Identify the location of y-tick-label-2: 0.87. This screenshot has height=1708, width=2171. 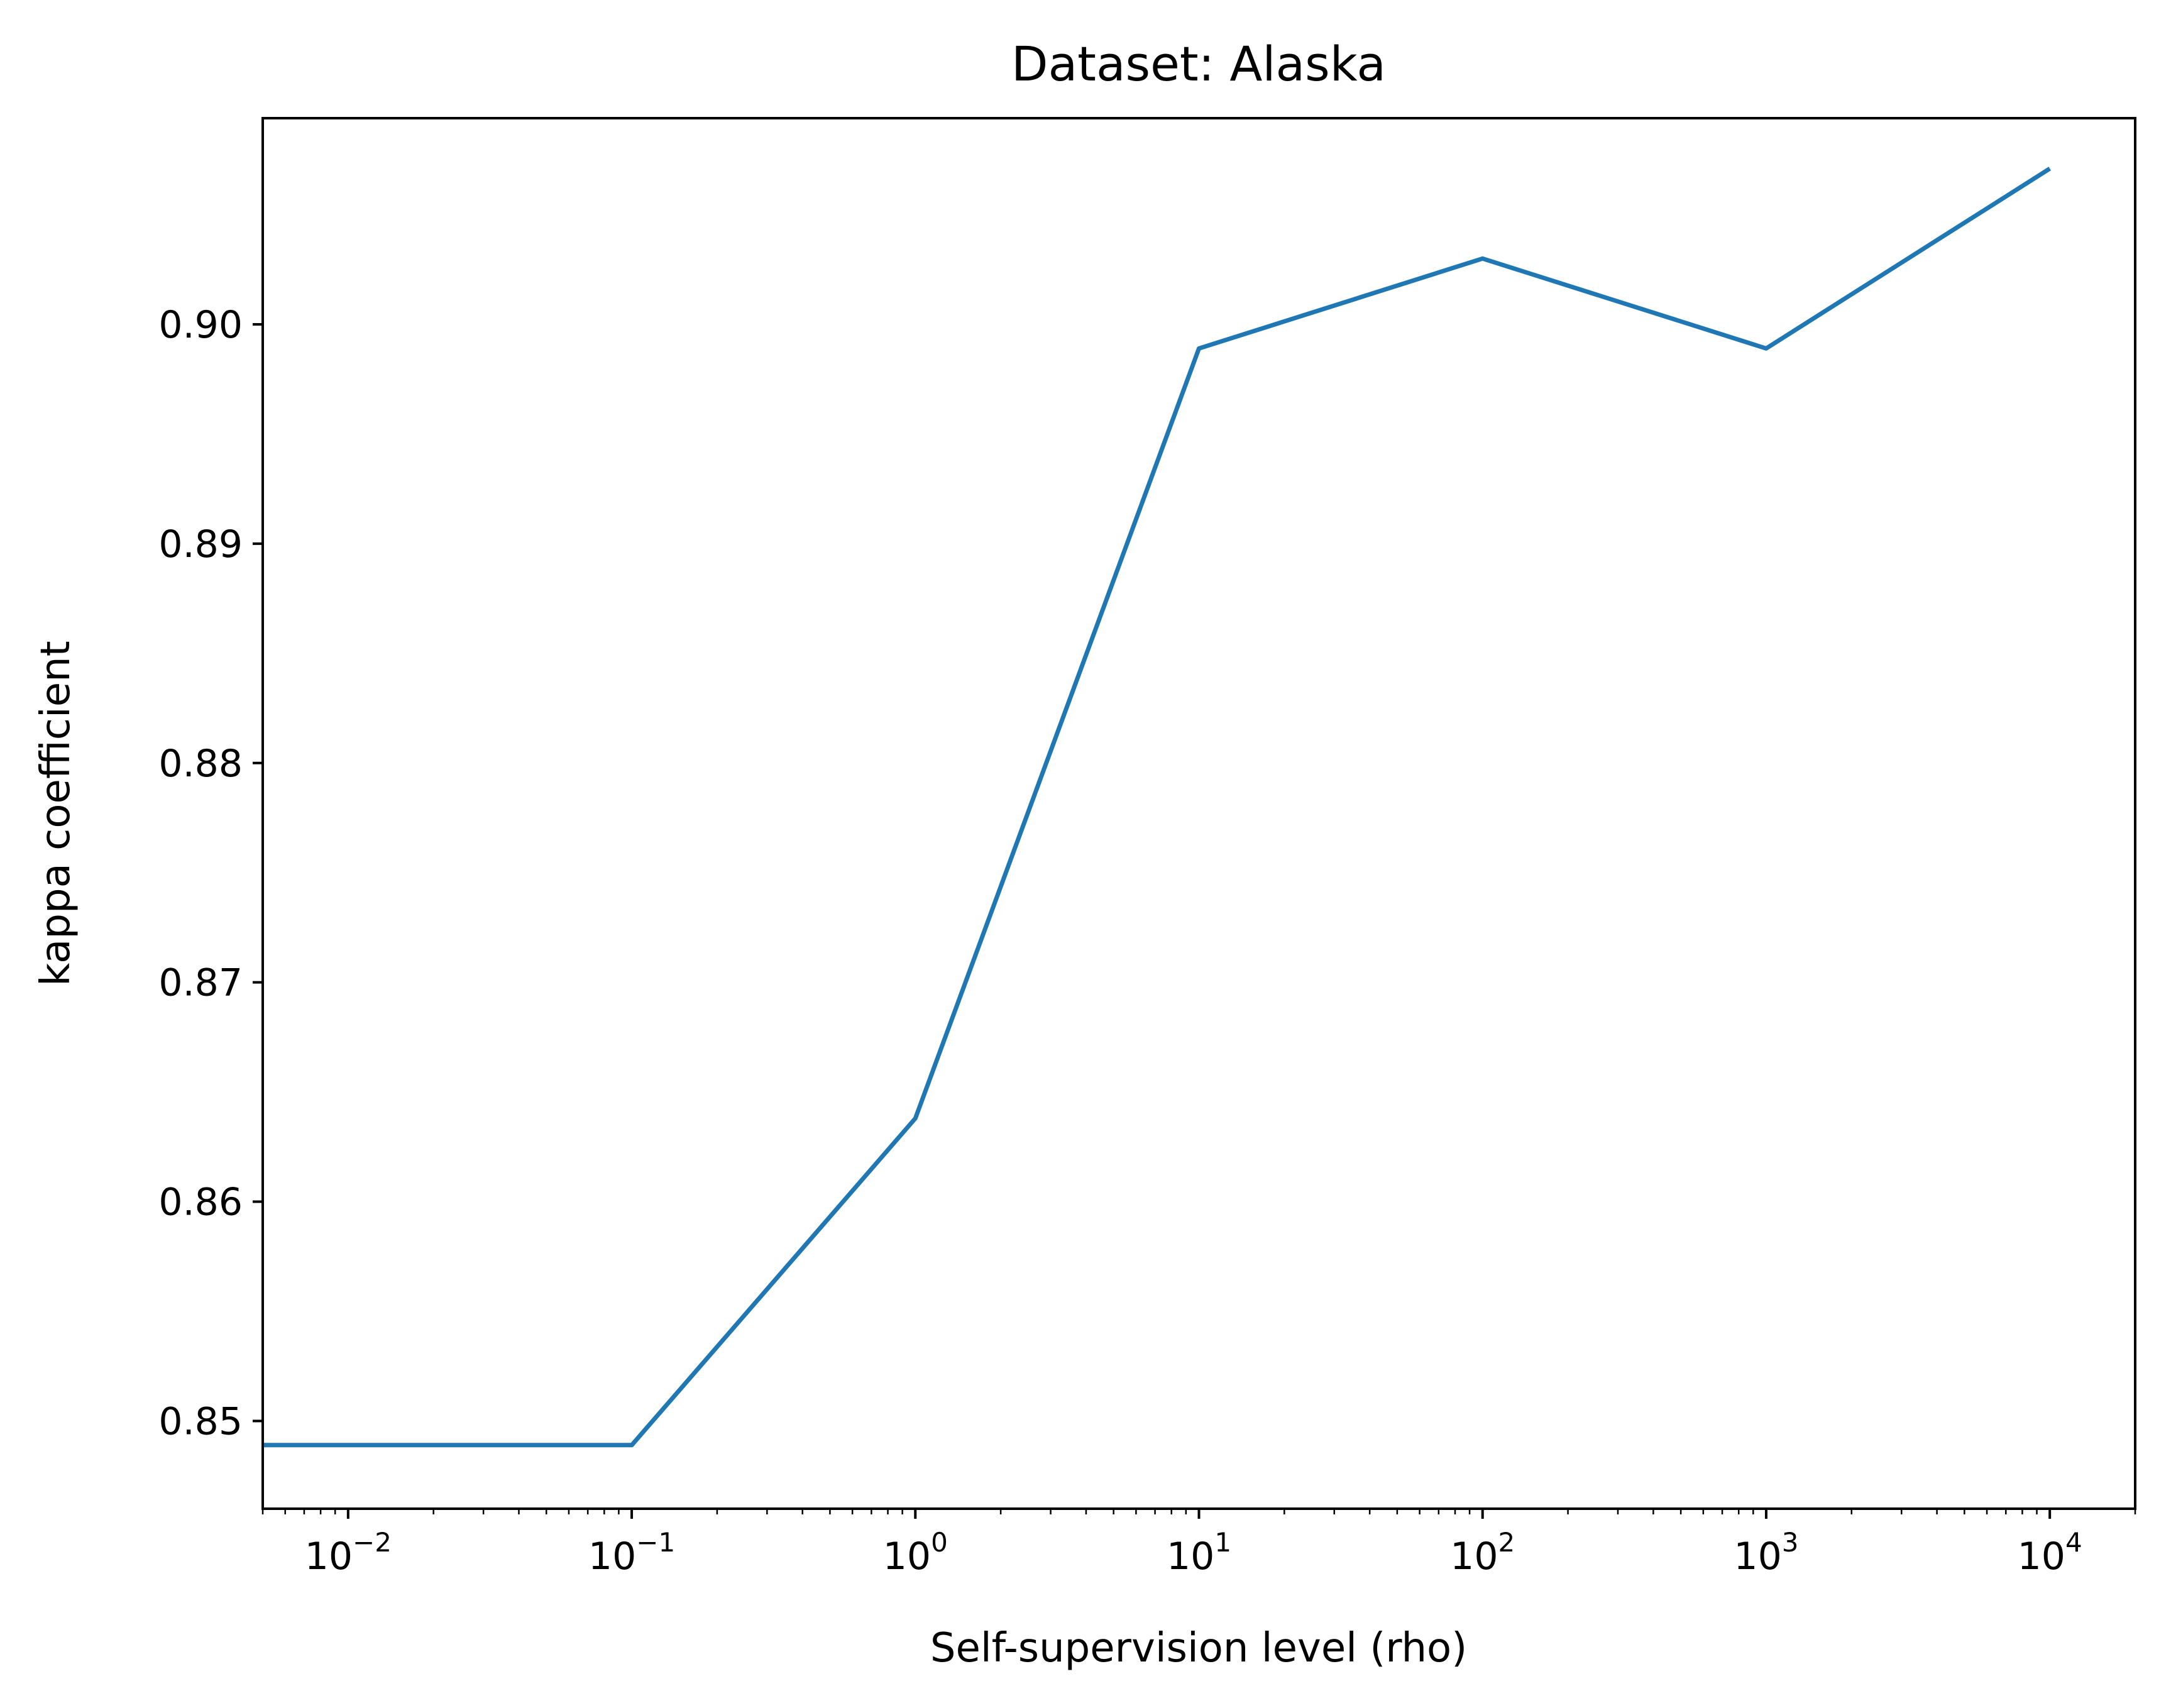
(200, 983).